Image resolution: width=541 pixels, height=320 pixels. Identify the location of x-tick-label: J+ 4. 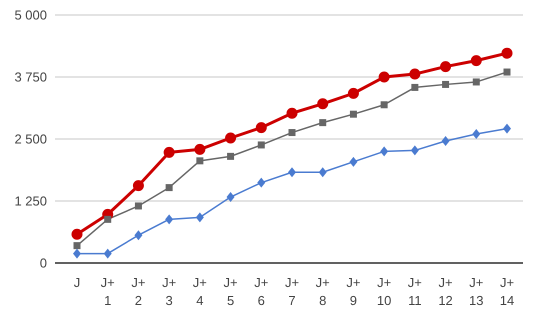
(199, 291).